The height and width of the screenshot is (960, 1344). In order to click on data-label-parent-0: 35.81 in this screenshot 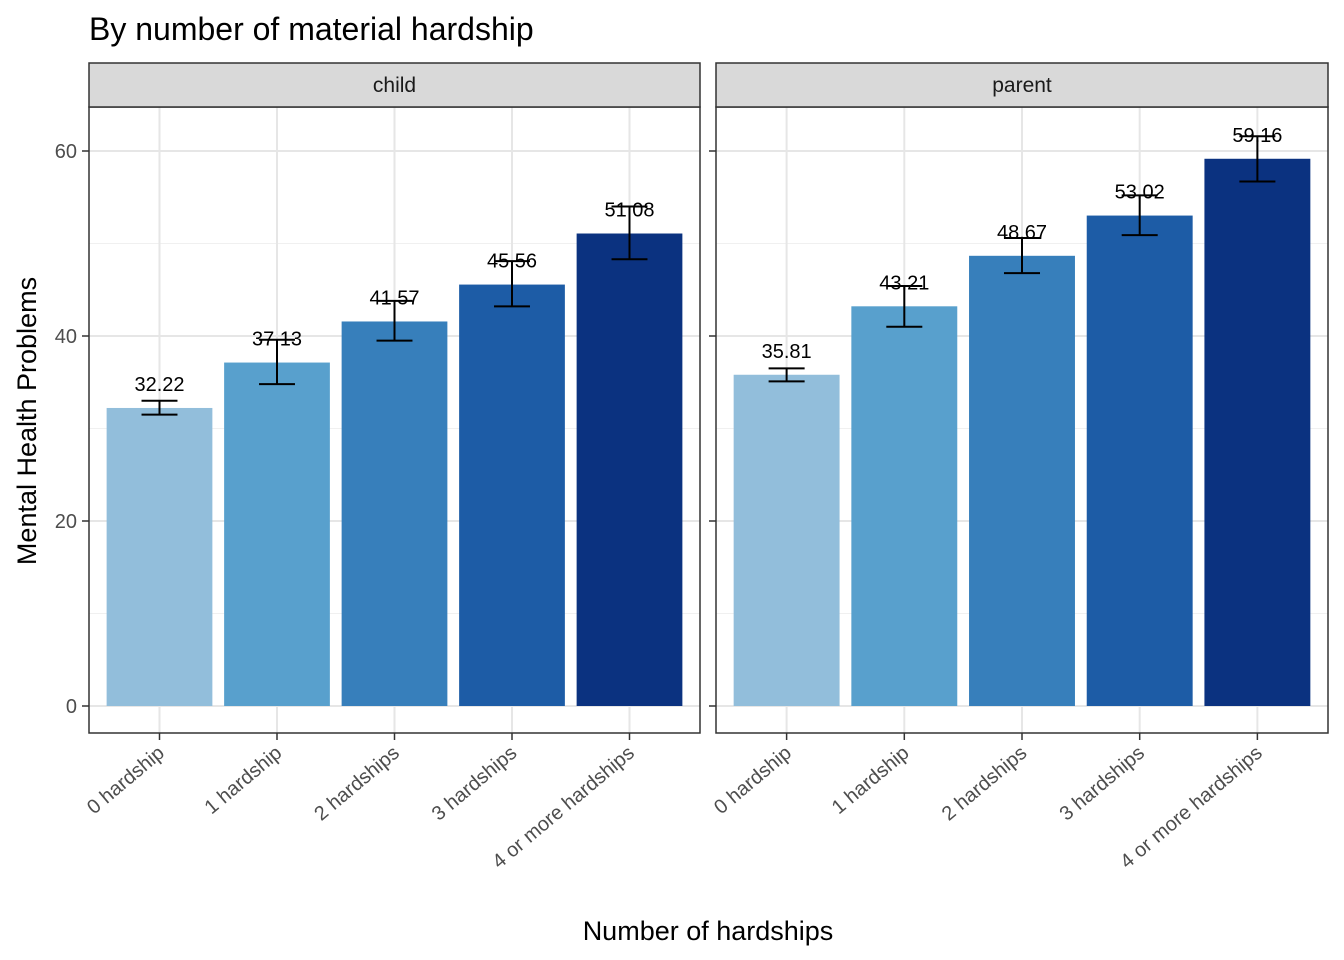, I will do `click(787, 352)`.